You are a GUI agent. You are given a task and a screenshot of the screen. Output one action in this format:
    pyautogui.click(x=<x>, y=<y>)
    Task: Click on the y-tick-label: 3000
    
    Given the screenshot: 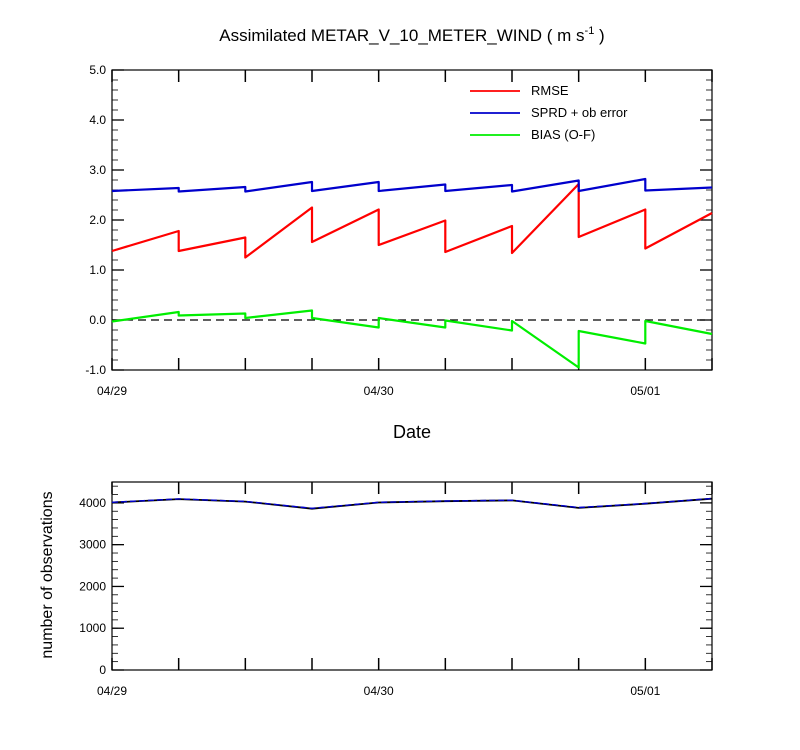 What is the action you would take?
    pyautogui.click(x=92, y=545)
    